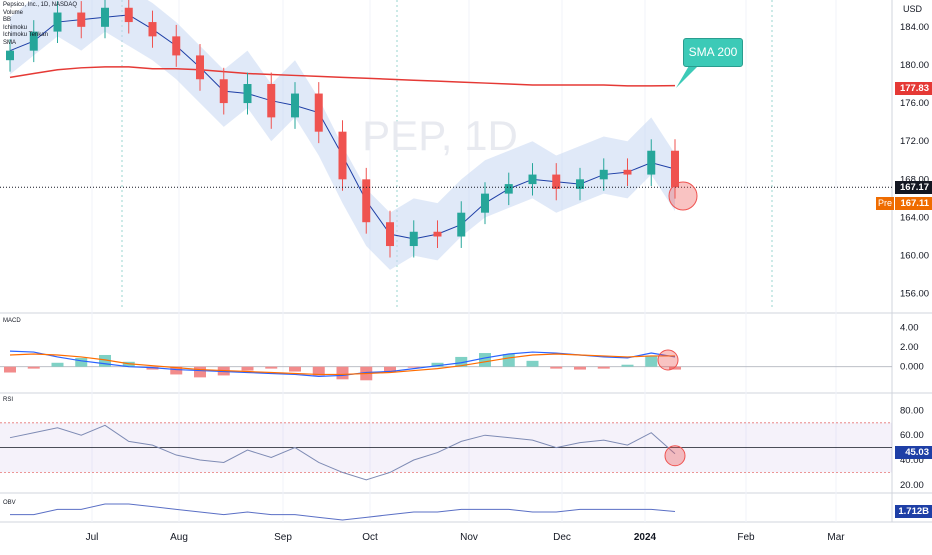 The image size is (932, 555). I want to click on time-axis-label: Aug, so click(179, 537).